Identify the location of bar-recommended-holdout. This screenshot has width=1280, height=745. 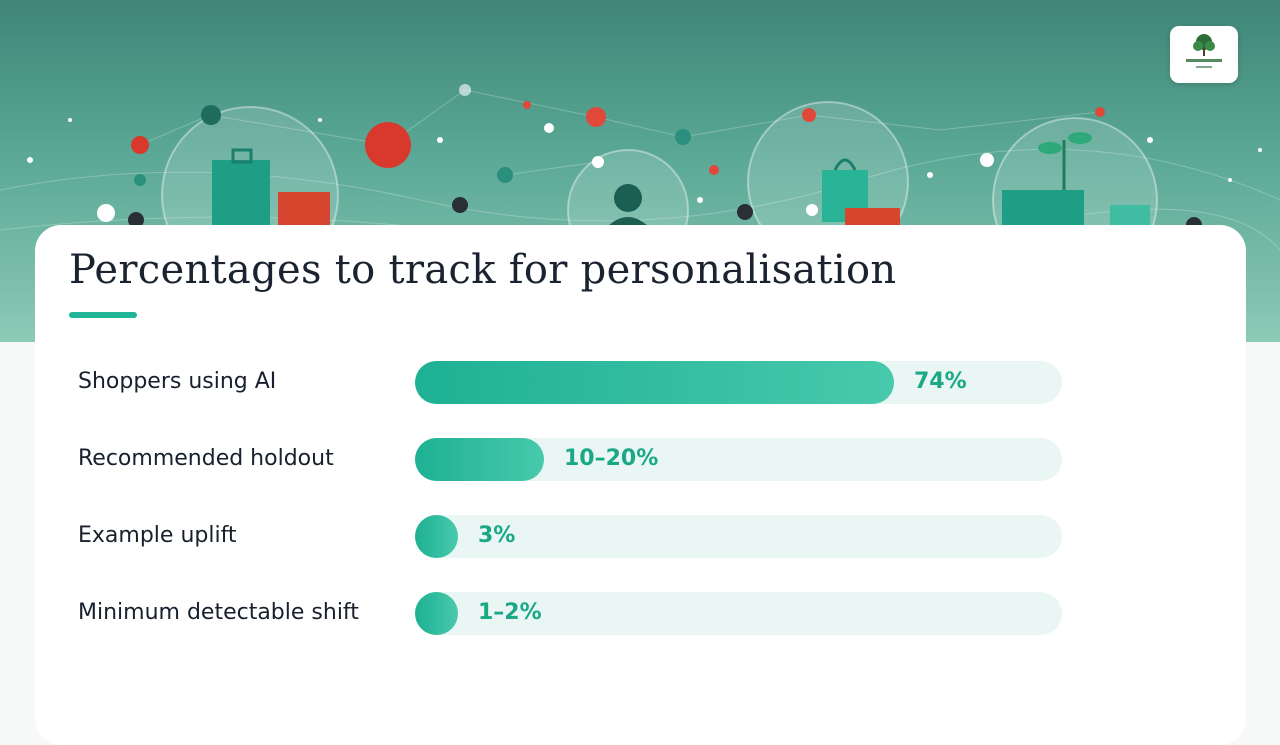
(479, 459).